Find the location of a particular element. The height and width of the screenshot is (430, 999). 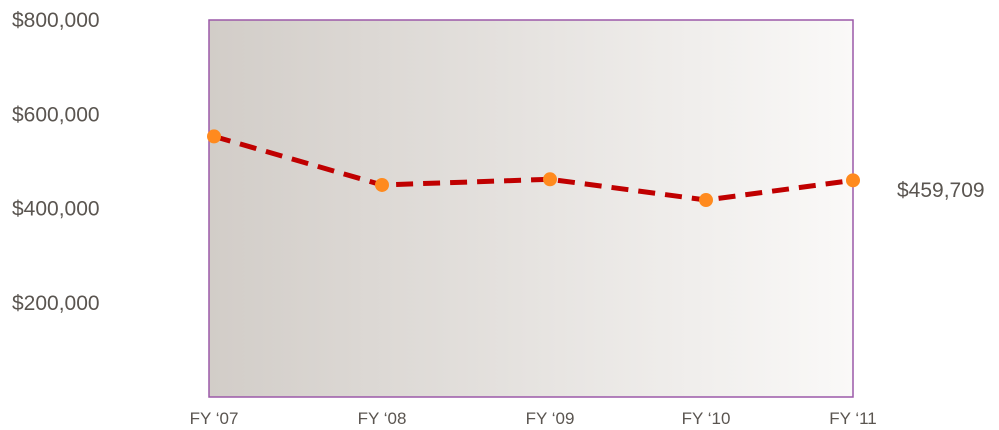

end-value-label: $459,709 is located at coordinates (941, 190).